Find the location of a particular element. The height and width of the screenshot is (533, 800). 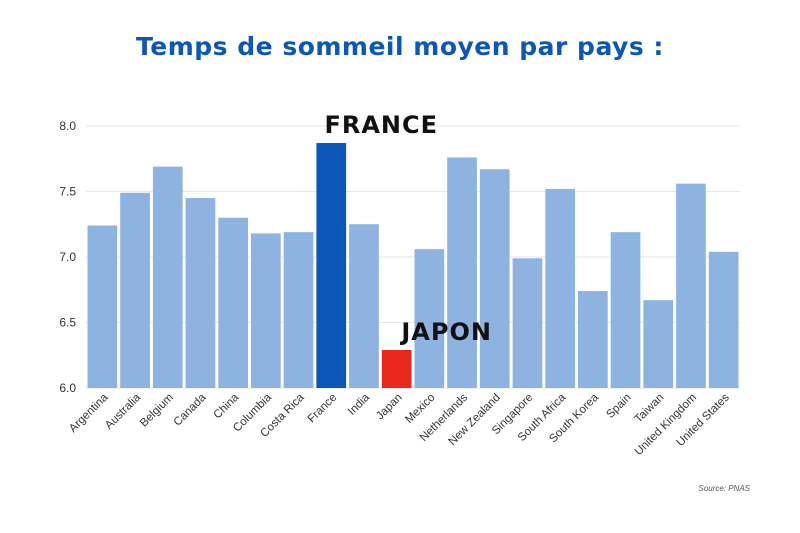

bar-belgium is located at coordinates (167, 277).